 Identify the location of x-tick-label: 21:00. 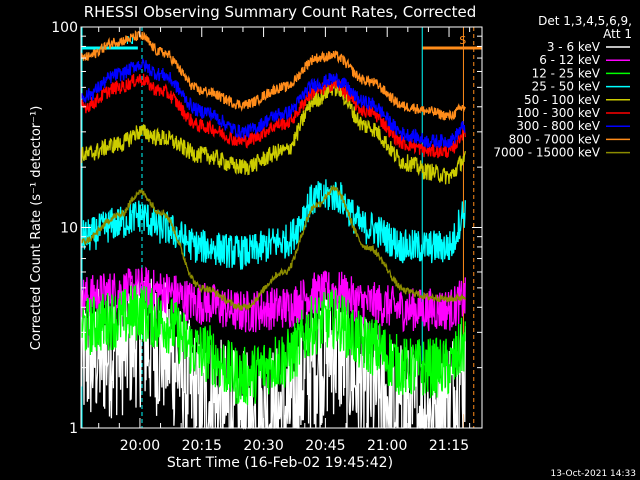
(387, 446).